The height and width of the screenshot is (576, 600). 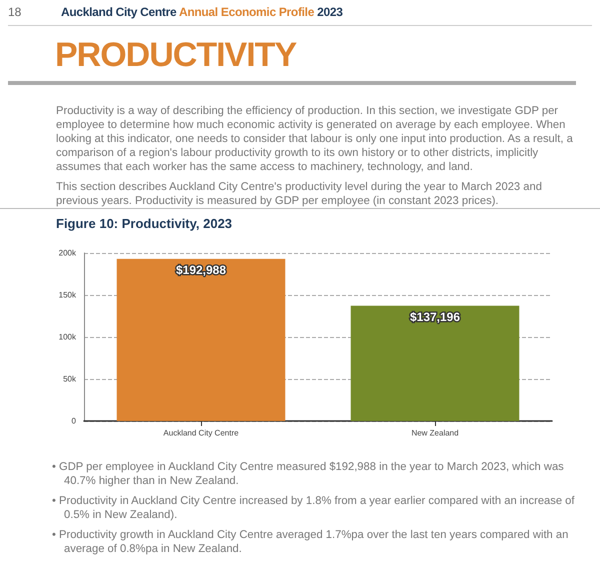 I want to click on y-tick-label: 150k, so click(x=67, y=295).